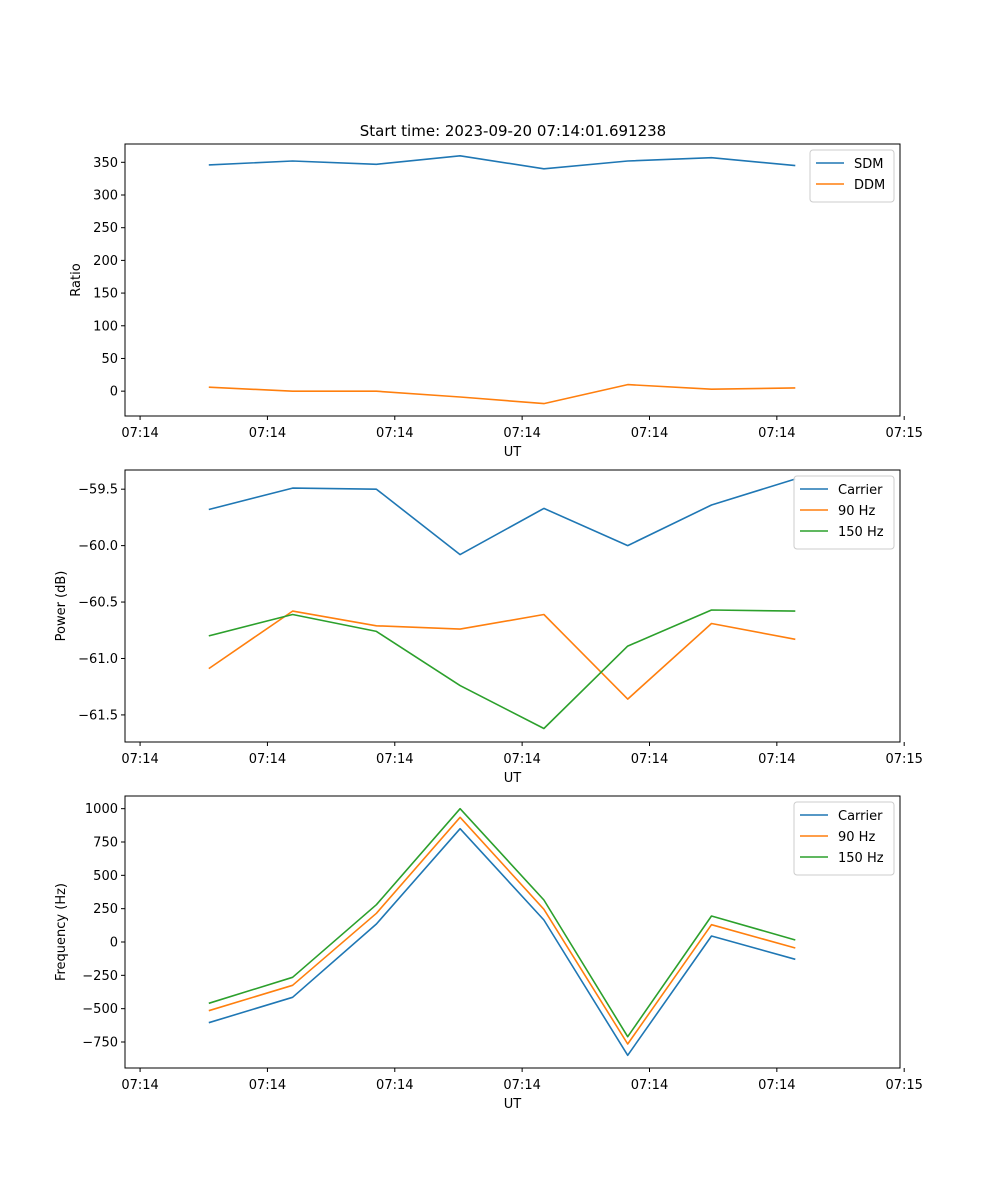 This screenshot has height=1200, width=1000. What do you see at coordinates (61, 606) in the screenshot?
I see `y-axis-label: Power (dB)` at bounding box center [61, 606].